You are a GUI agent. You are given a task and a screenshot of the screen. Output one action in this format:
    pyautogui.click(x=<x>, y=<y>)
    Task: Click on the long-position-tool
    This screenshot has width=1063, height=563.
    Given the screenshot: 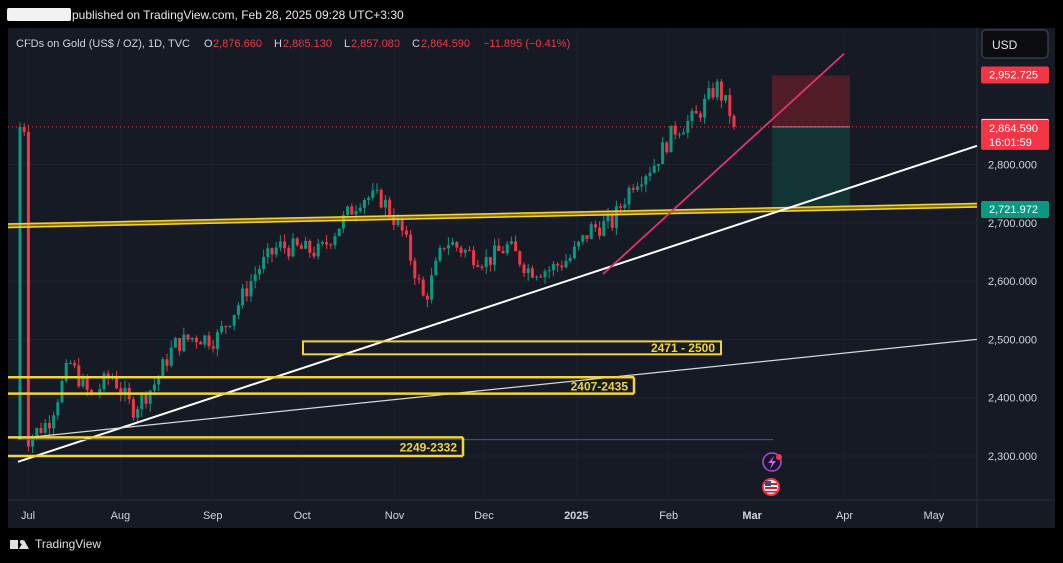 What is the action you would take?
    pyautogui.click(x=811, y=142)
    